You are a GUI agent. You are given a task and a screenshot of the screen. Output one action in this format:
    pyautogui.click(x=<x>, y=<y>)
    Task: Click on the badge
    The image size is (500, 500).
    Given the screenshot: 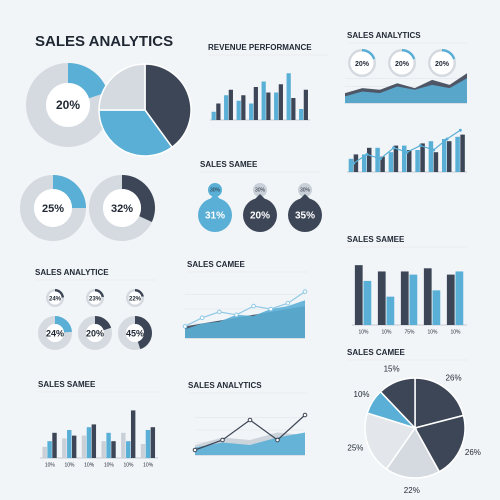 What is the action you would take?
    pyautogui.click(x=305, y=215)
    